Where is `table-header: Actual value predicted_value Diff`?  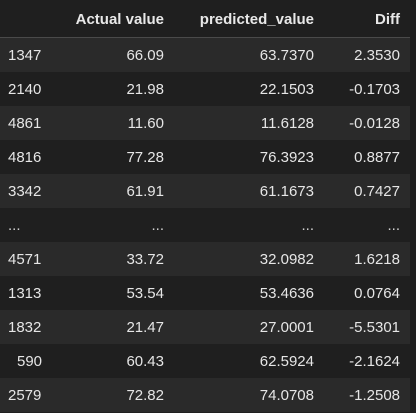
table-header: Actual value predicted_value Diff is located at coordinates (205, 20).